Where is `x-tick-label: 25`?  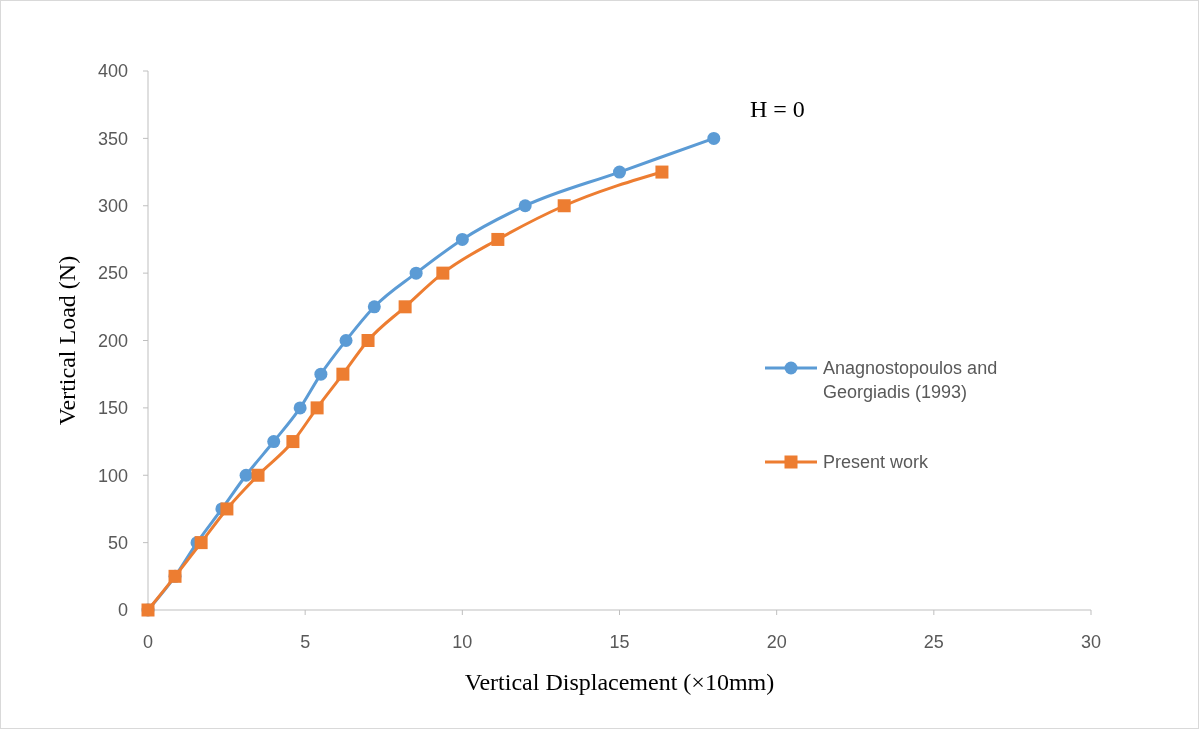 x-tick-label: 25 is located at coordinates (933, 642).